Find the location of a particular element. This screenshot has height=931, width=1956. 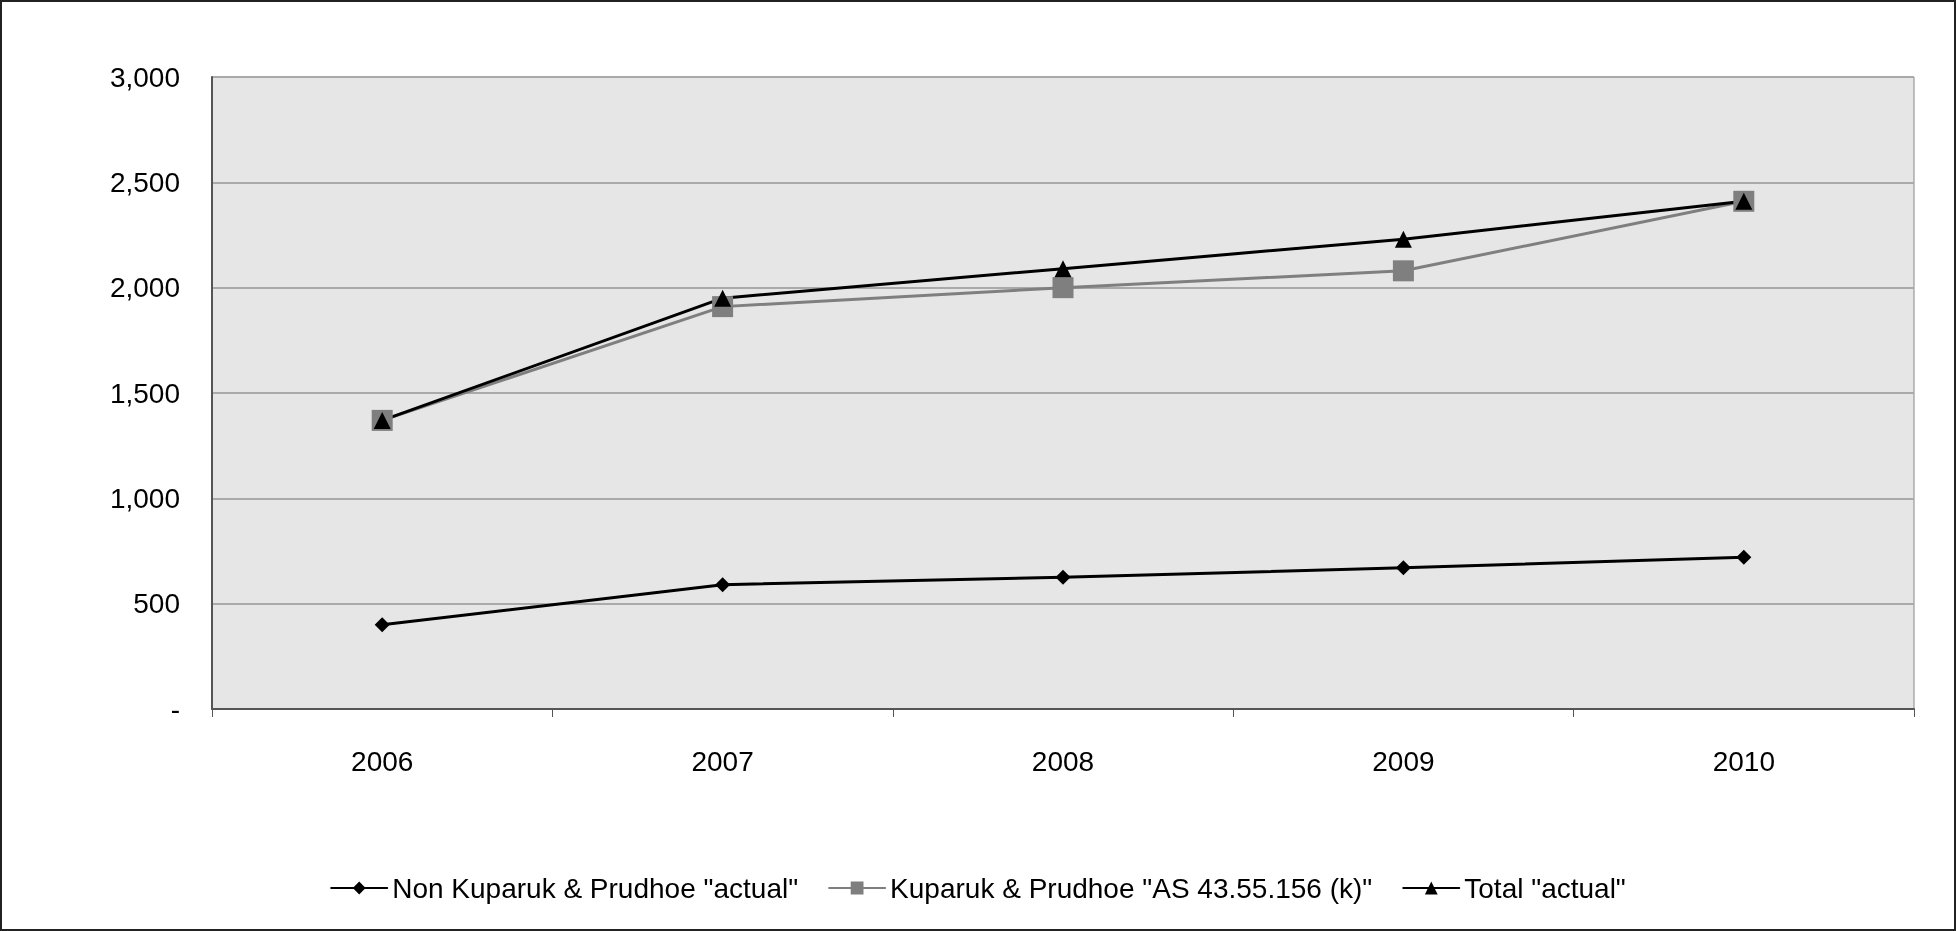

y-tick-label: 2,000 is located at coordinates (144, 288).